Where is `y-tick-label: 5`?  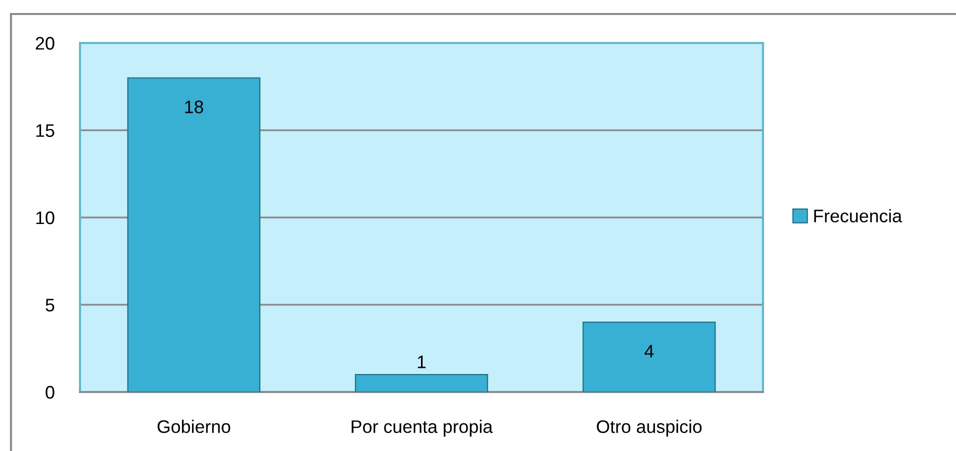
y-tick-label: 5 is located at coordinates (50, 305).